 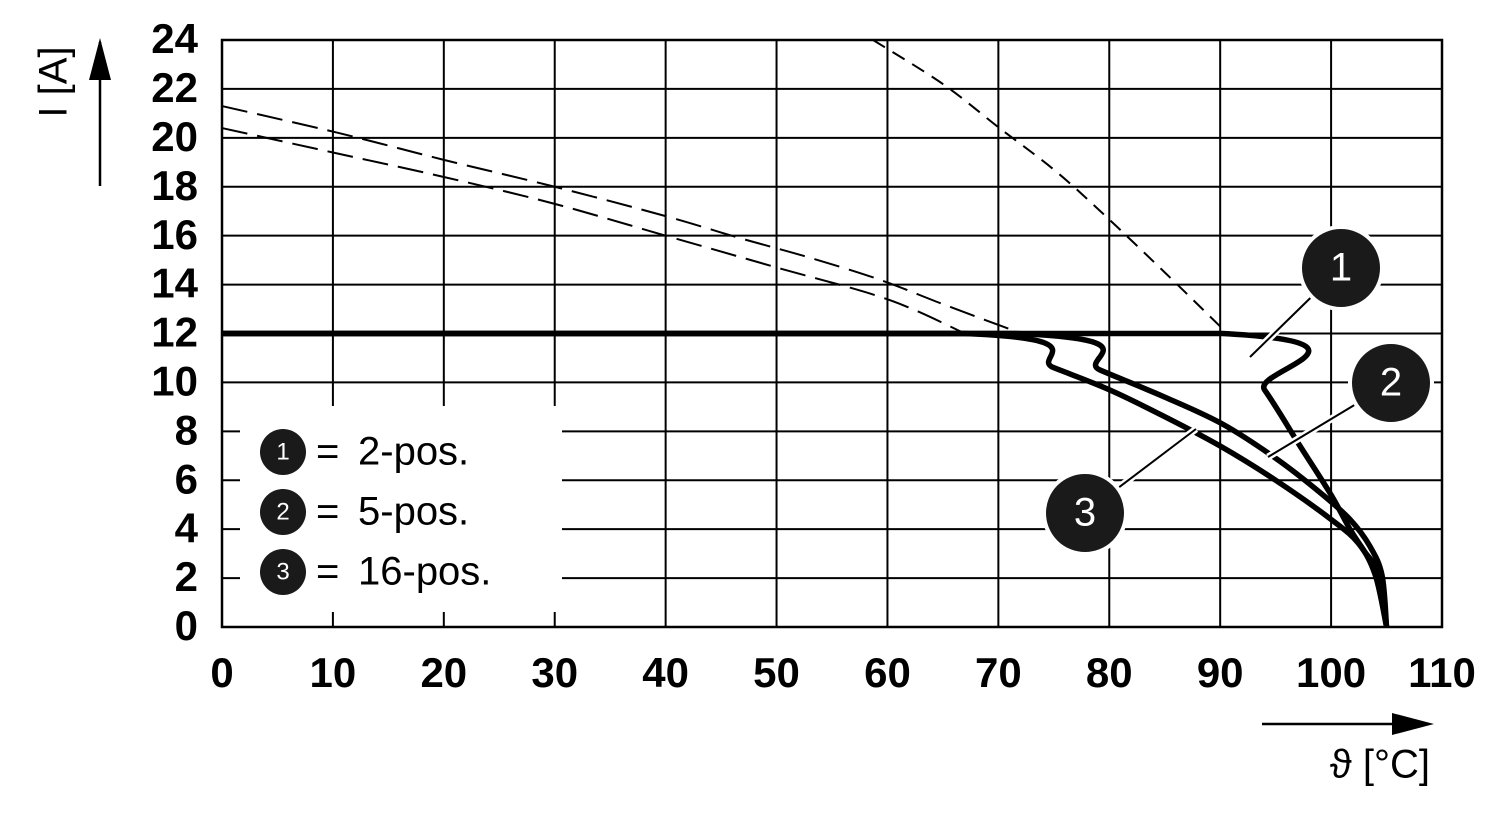 I want to click on y-axis-arrowhead, so click(x=100, y=59).